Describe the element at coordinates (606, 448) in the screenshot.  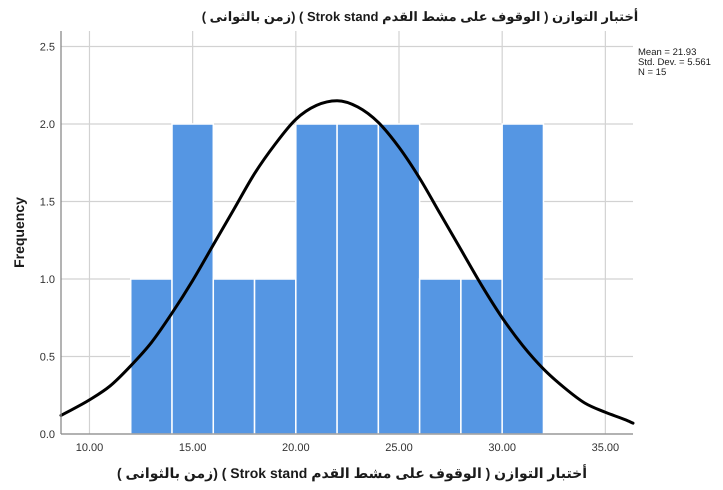
I see `x-tick-label: 35.00` at that location.